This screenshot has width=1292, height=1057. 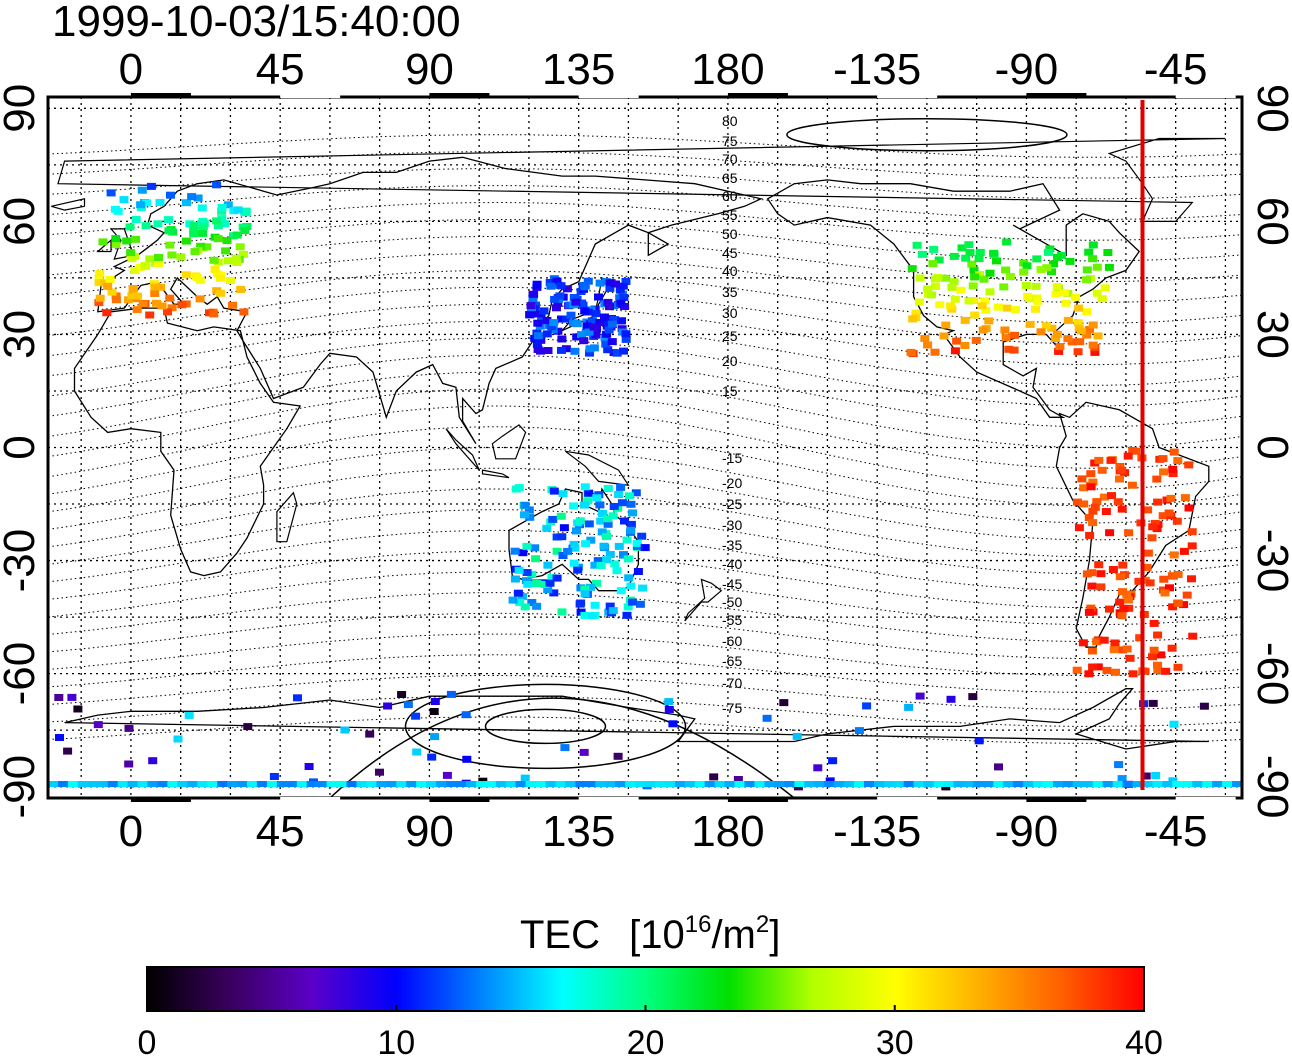 I want to click on right-latitude-label: 30, so click(x=1270, y=334).